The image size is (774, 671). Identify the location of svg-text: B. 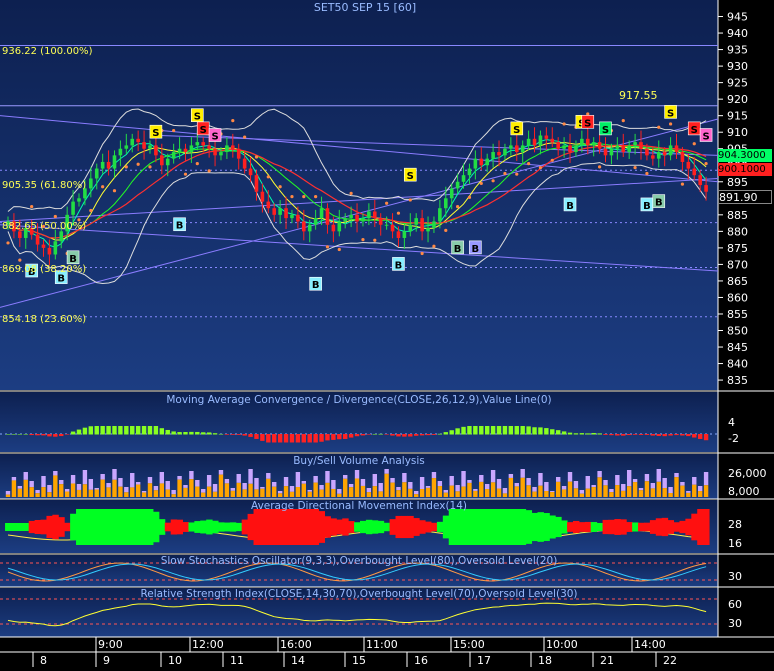
(476, 249).